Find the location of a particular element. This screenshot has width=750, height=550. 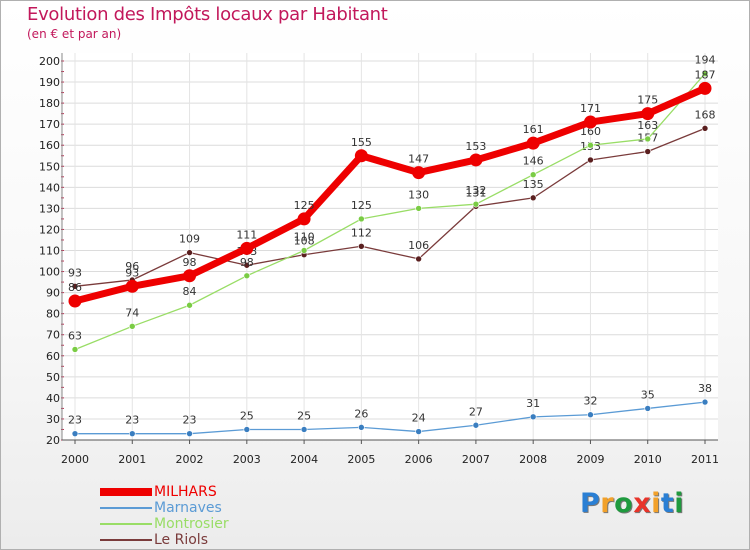

data-label-milhars: 147 is located at coordinates (418, 159).